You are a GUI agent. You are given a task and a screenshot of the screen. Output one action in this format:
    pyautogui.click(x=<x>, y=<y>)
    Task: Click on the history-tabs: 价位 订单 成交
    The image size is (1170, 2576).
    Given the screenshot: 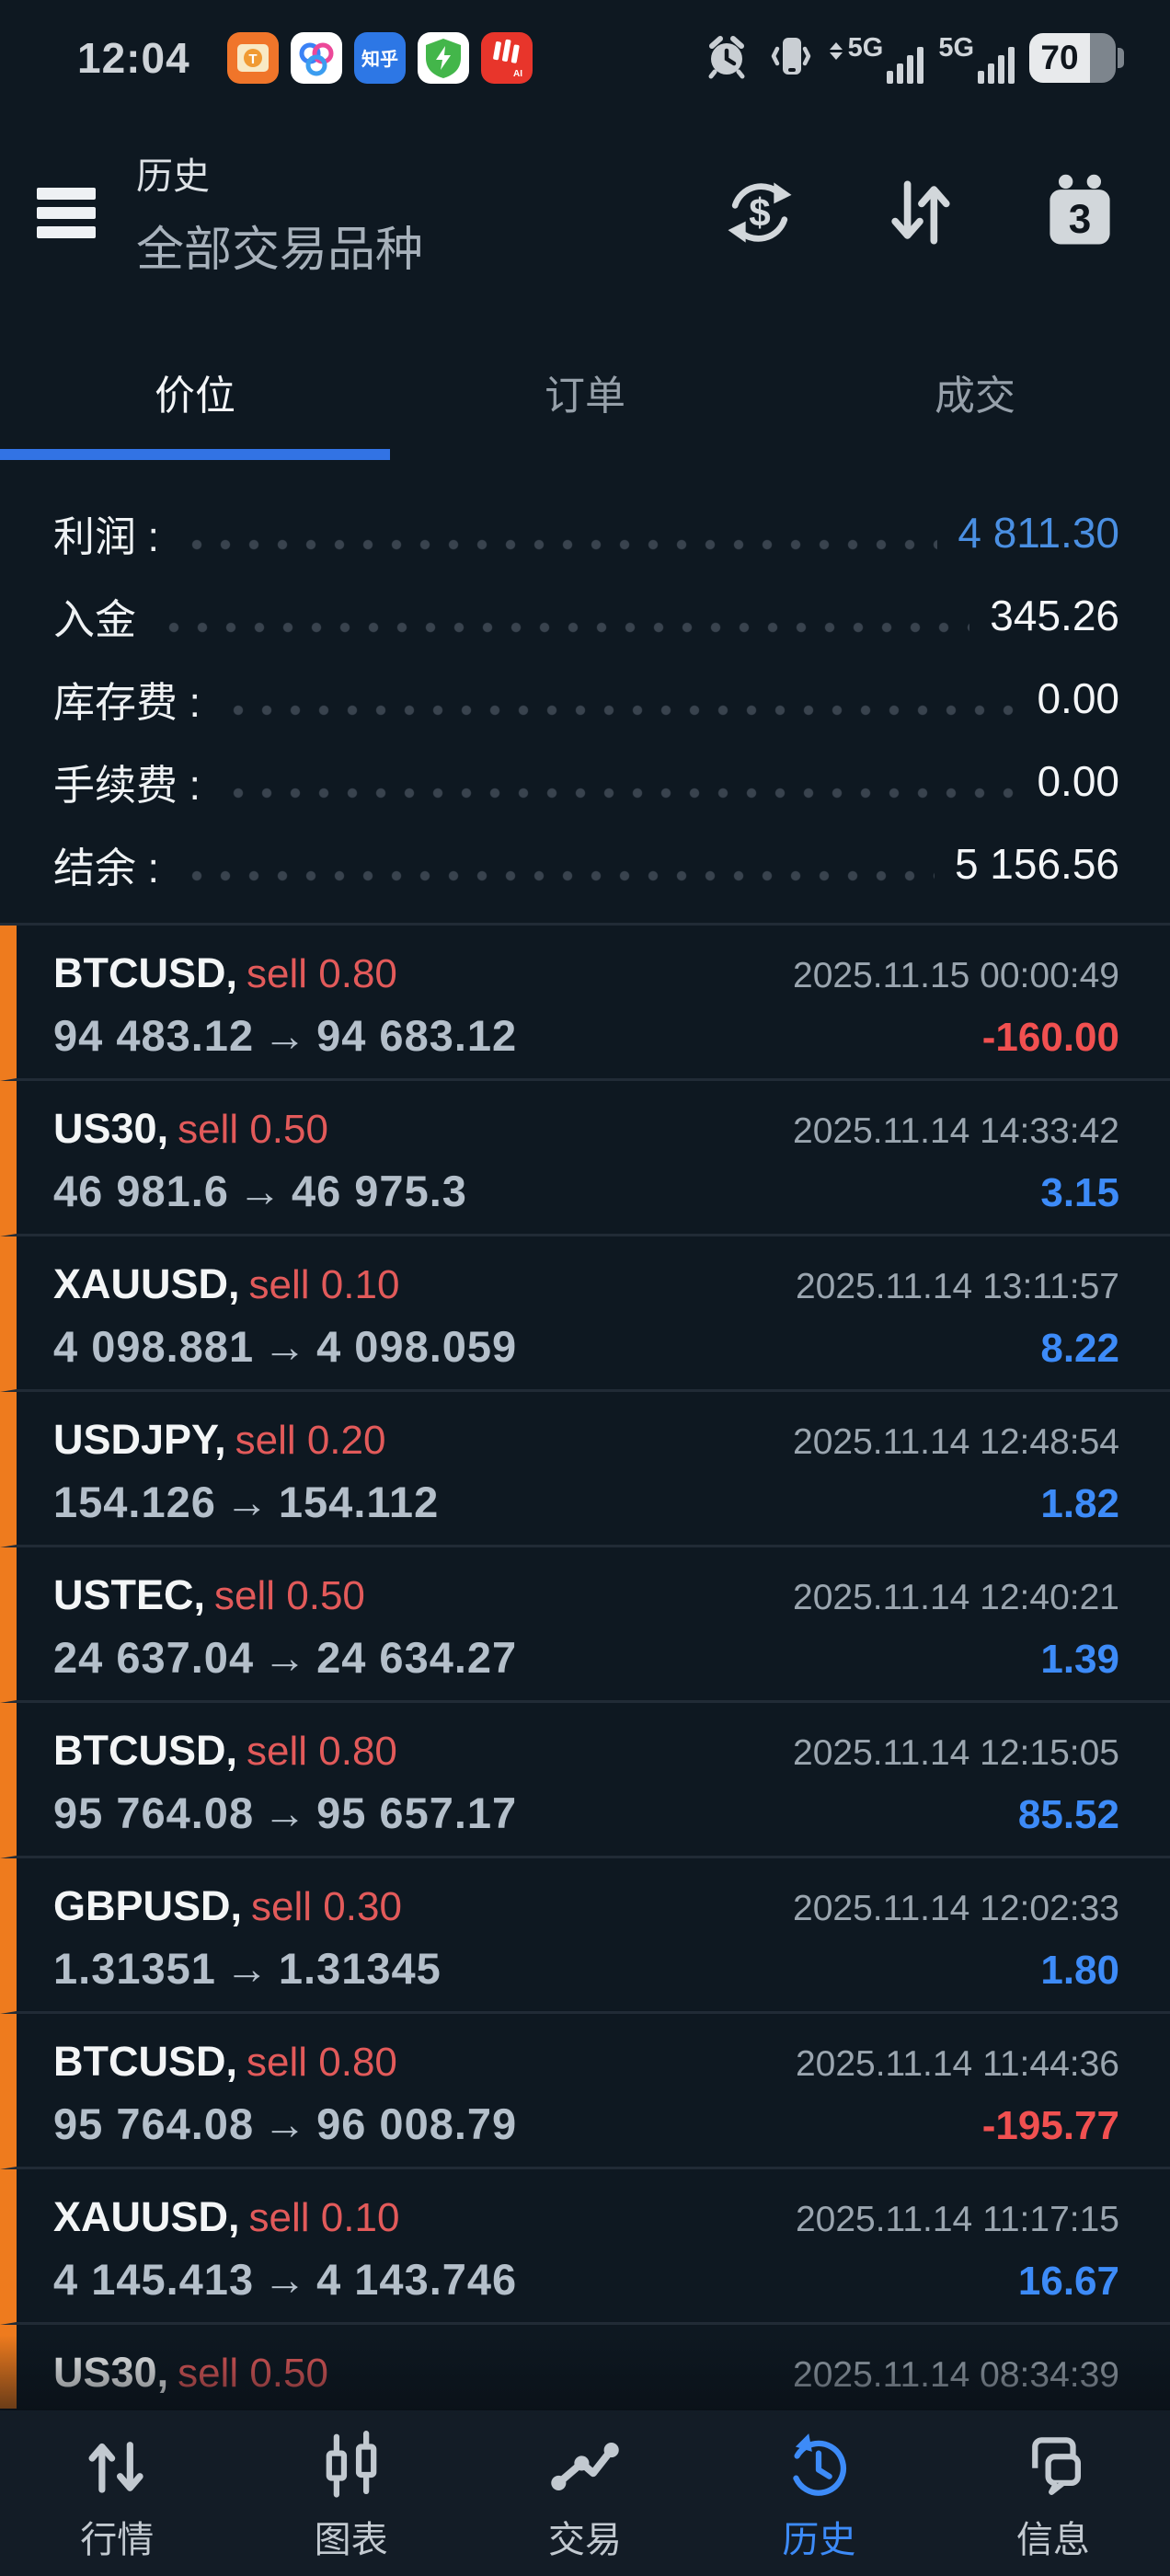 What is the action you would take?
    pyautogui.click(x=585, y=391)
    